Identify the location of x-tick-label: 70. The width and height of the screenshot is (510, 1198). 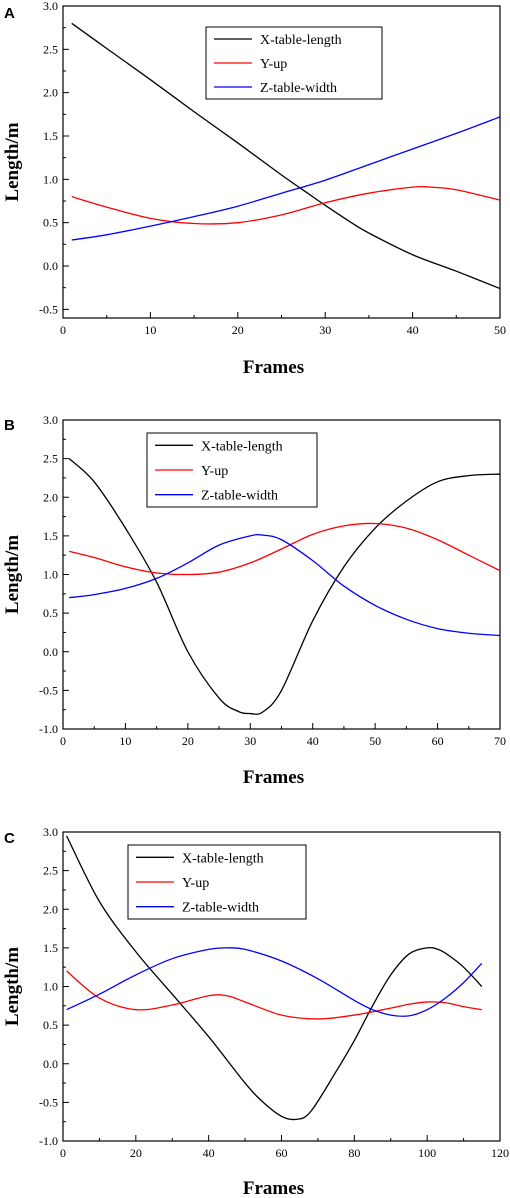
(500, 741).